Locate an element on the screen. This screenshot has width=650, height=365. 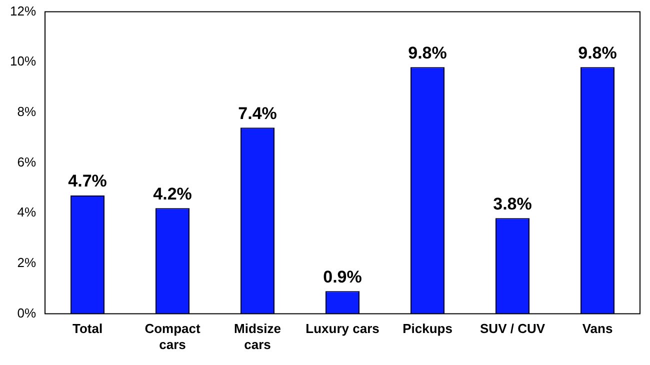
x-tick-label: SUV / CUV is located at coordinates (513, 328).